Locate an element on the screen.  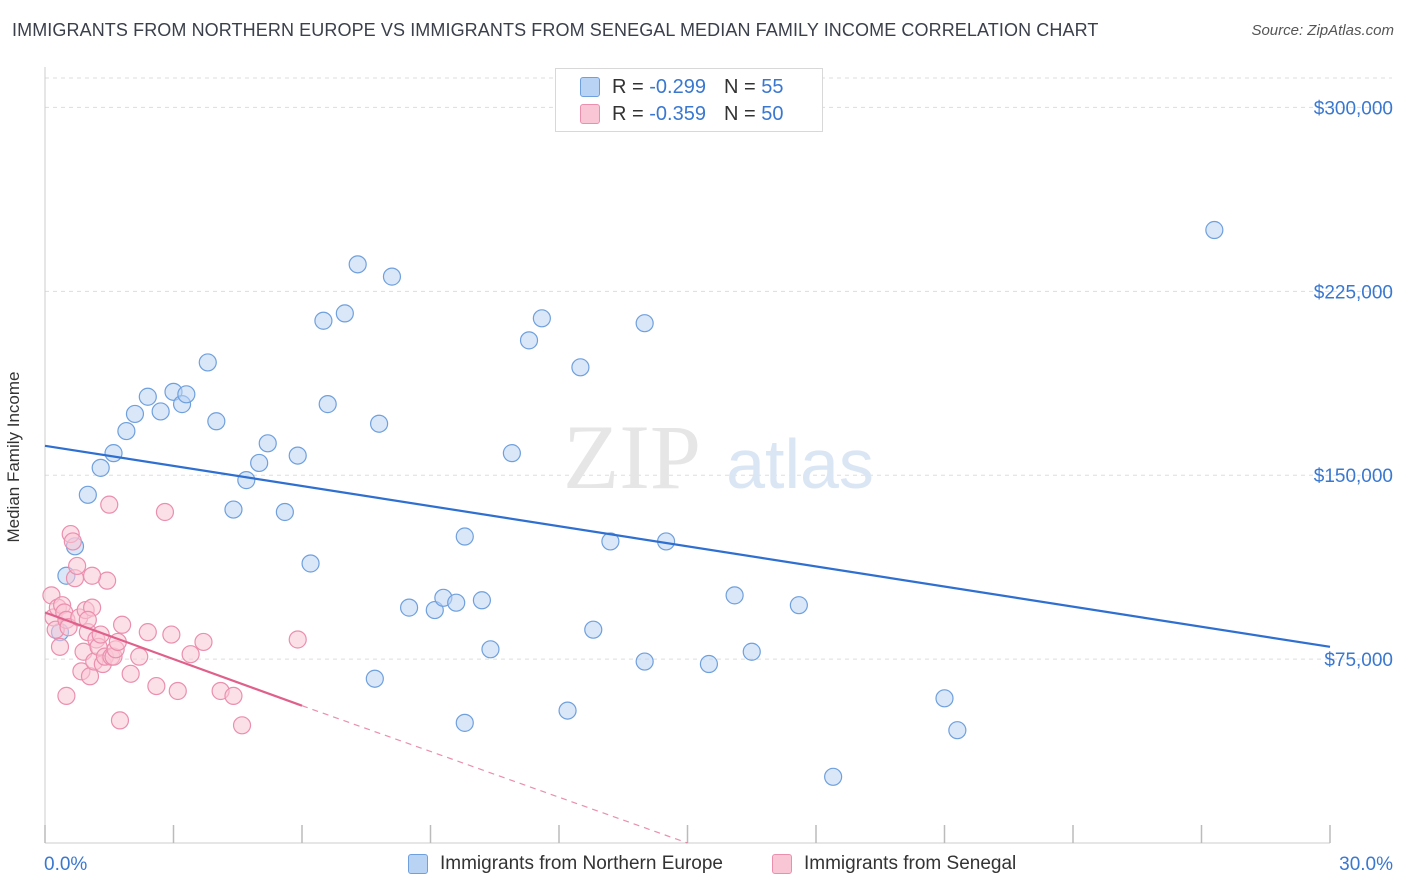
legend-n-value: 55 is located at coordinates (772, 86).